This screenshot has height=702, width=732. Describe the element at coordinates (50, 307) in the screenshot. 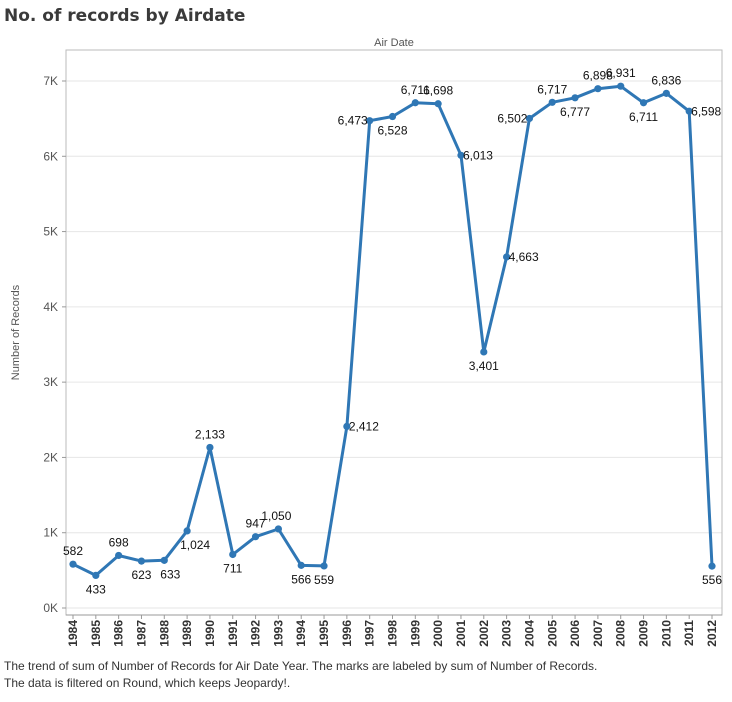

I see `y-tick-label: 4K` at that location.